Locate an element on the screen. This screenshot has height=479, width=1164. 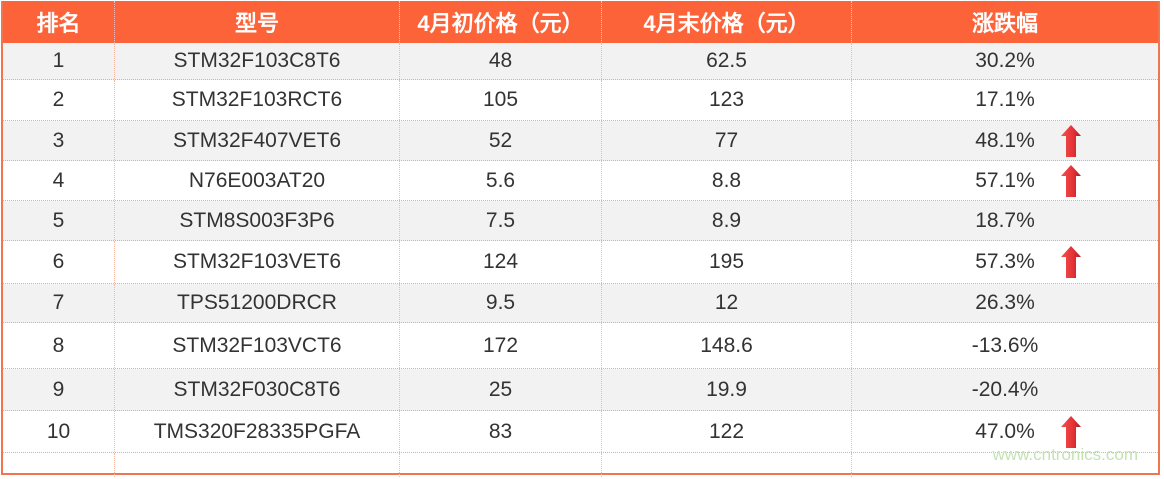
table-header: 排名 型号 4月初价格（元） 4月末价格（元） 涨跌幅 is located at coordinates (580, 22).